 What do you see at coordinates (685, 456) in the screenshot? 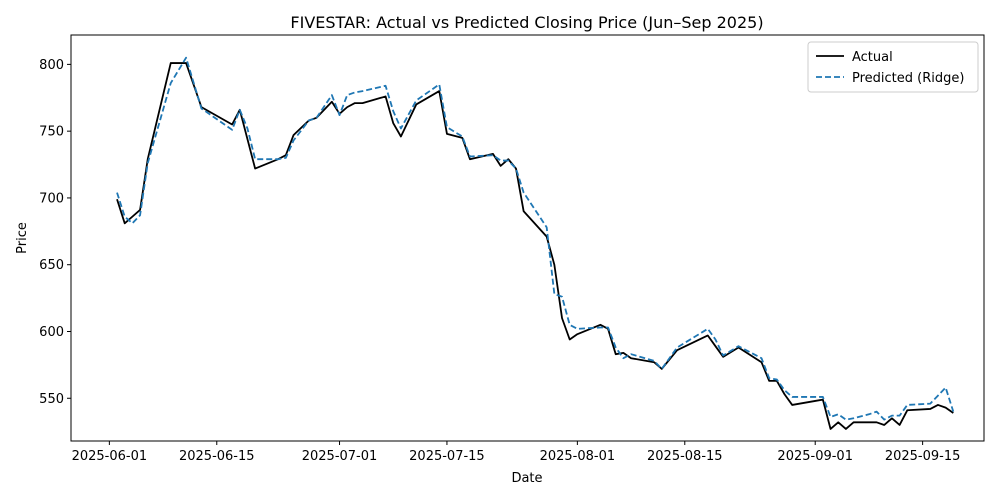
I see `x-tick-label: 2025-08-15` at bounding box center [685, 456].